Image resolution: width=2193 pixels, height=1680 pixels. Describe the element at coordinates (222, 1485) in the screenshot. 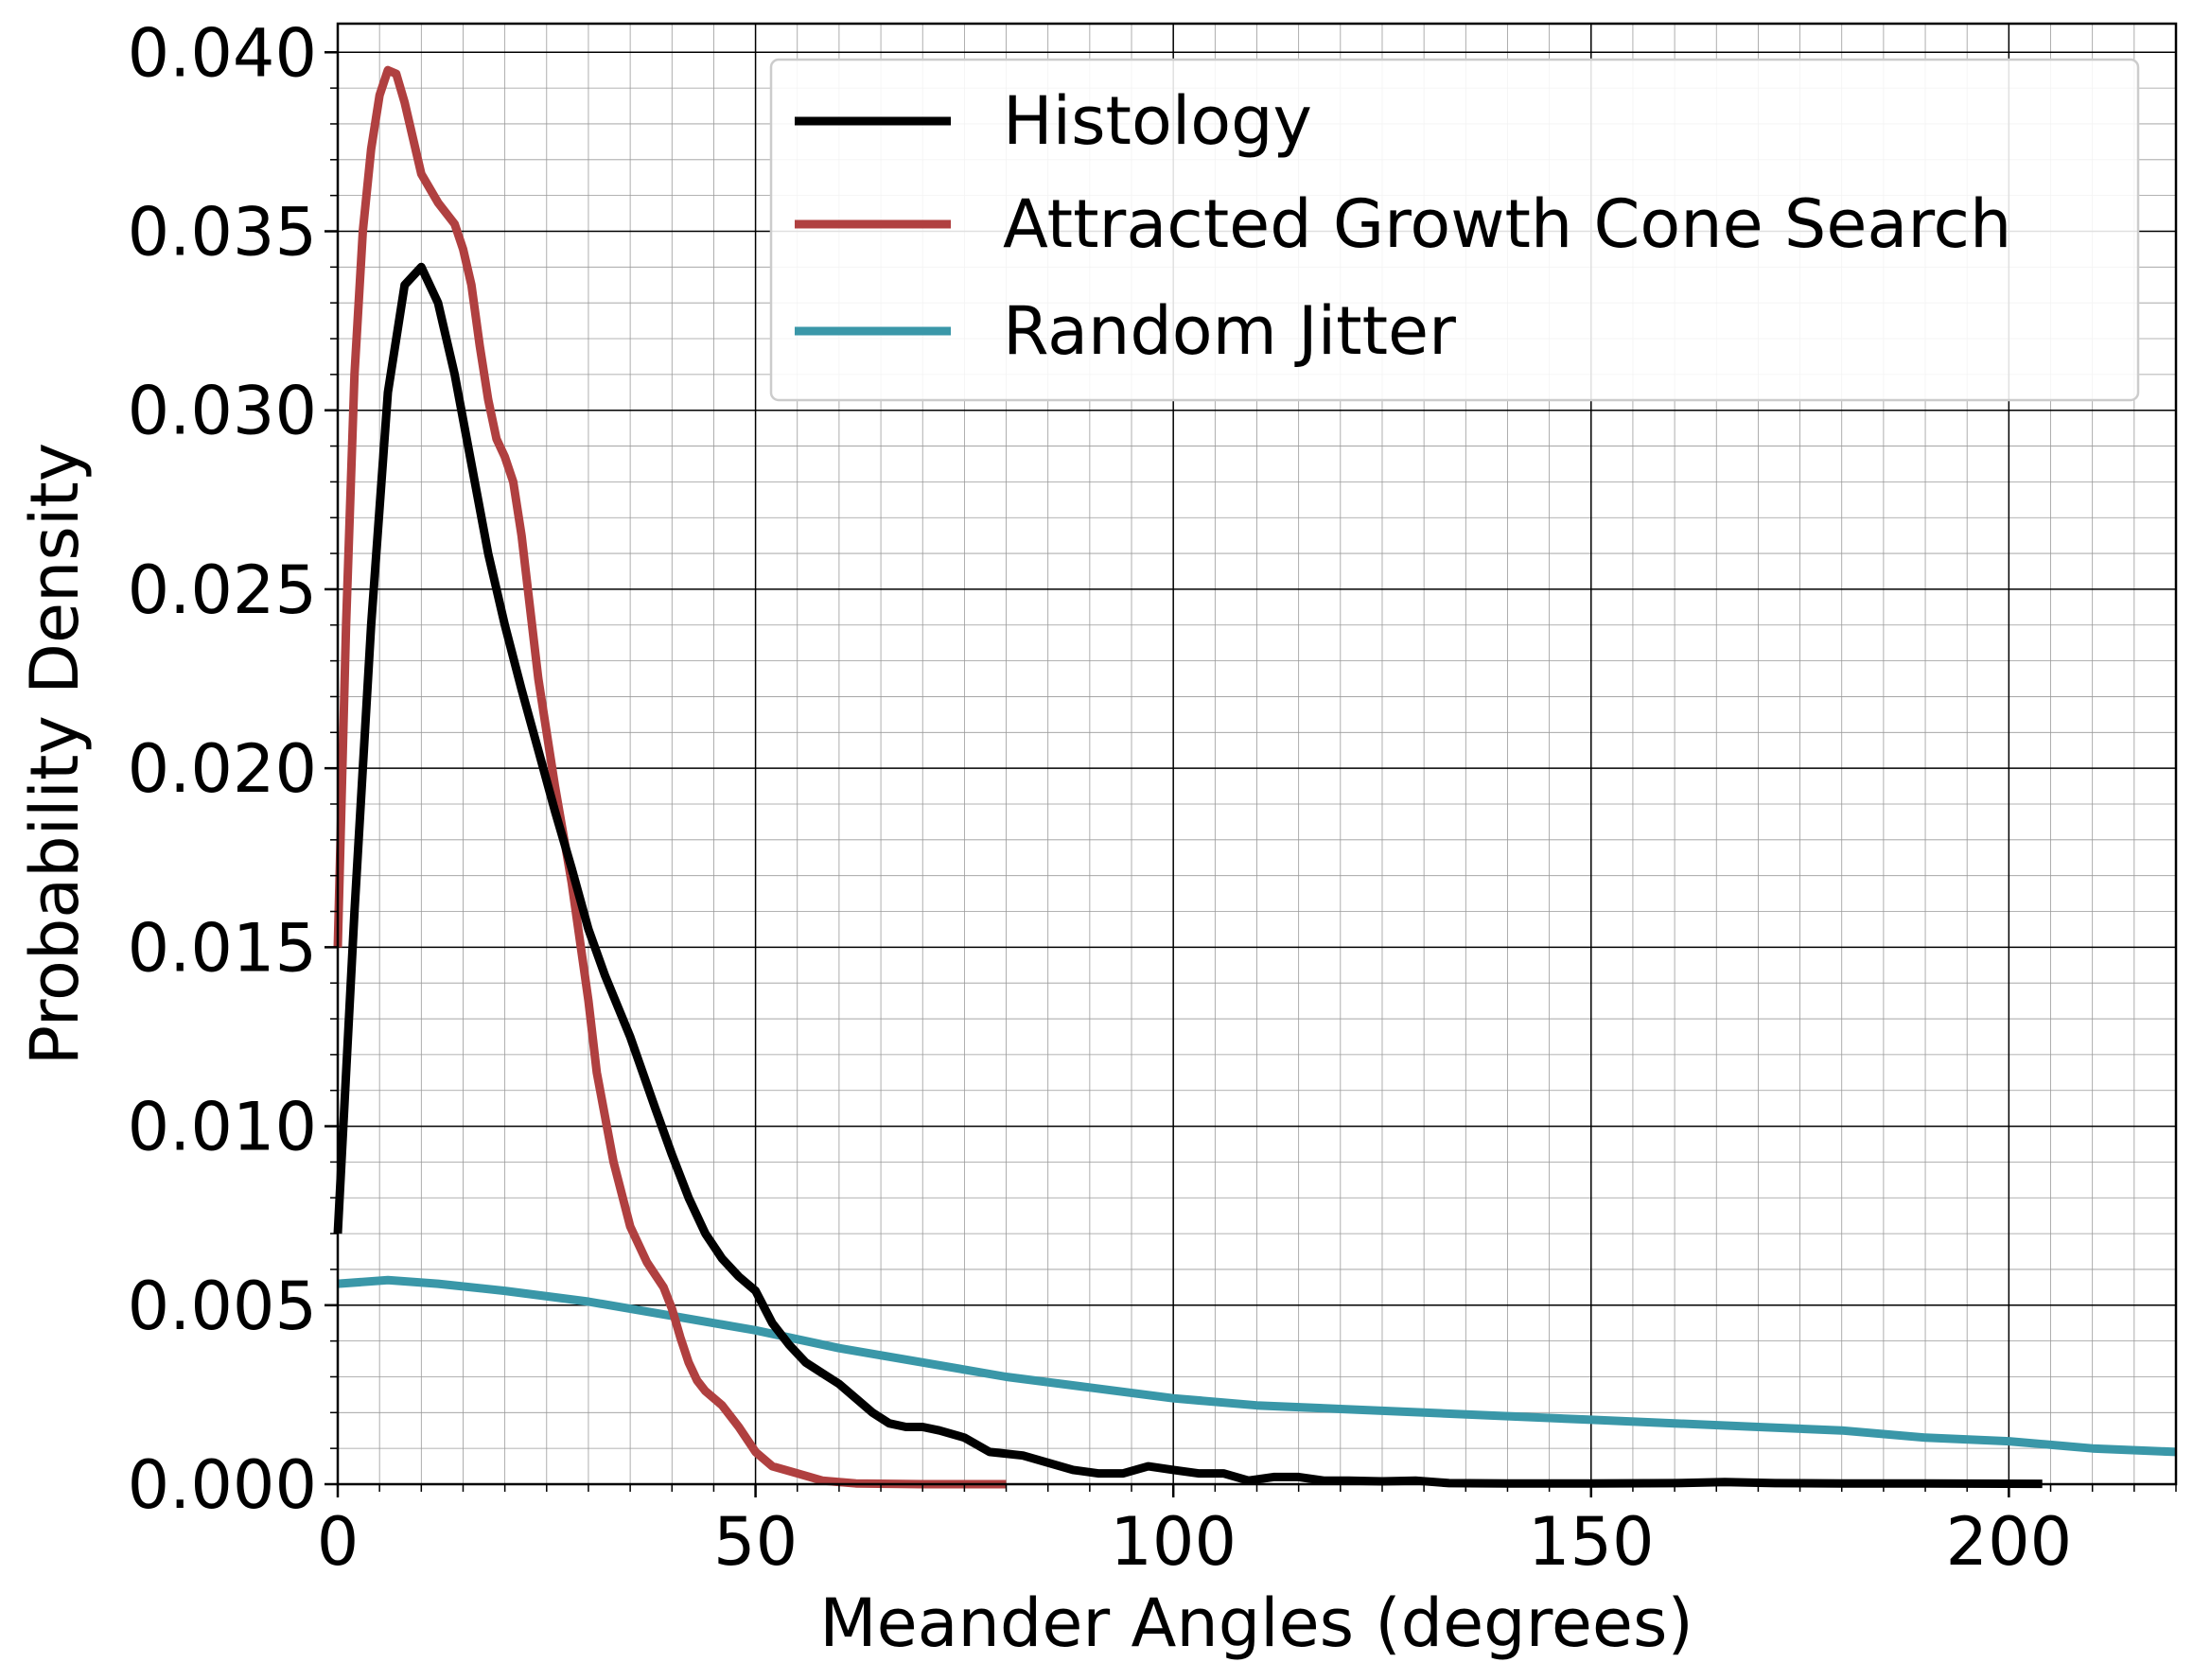

I see `y-tick-label: 0.000` at that location.